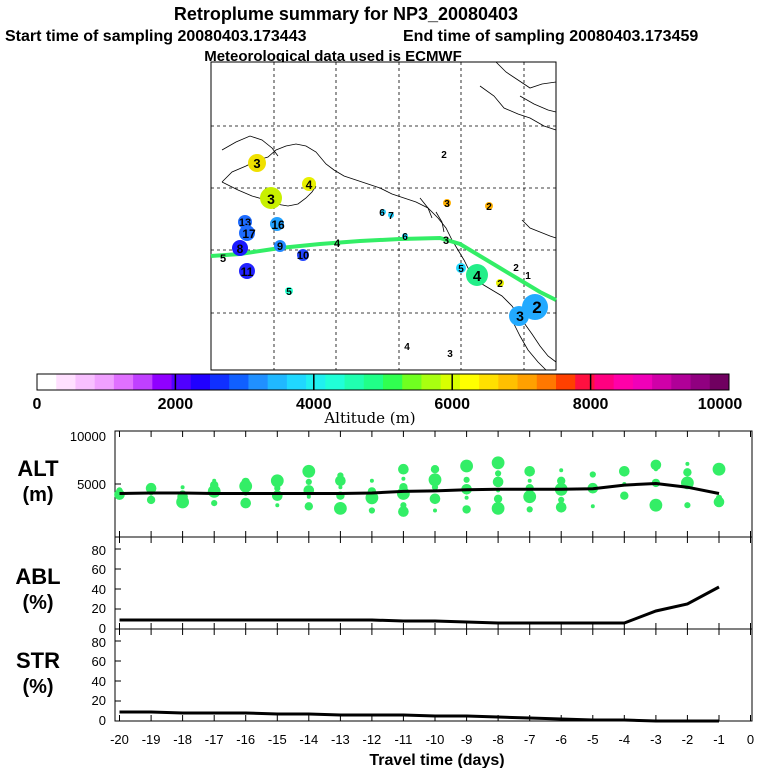 The width and height of the screenshot is (768, 768). Describe the element at coordinates (314, 404) in the screenshot. I see `colorbar-tick: 4000` at that location.